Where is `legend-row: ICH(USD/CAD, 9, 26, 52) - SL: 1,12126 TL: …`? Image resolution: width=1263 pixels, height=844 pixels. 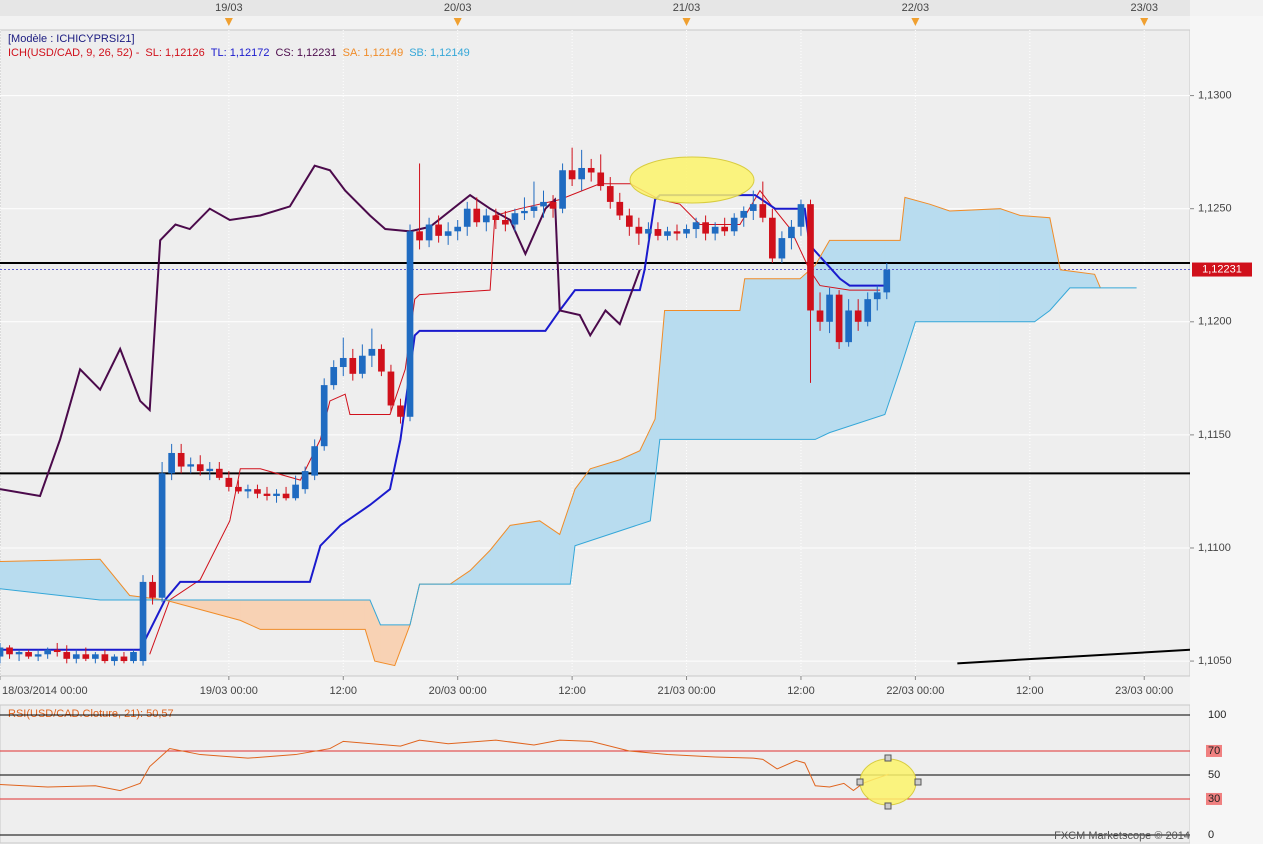 legend-row: ICH(USD/CAD, 9, 26, 52) - SL: 1,12126 TL: … is located at coordinates (245, 53).